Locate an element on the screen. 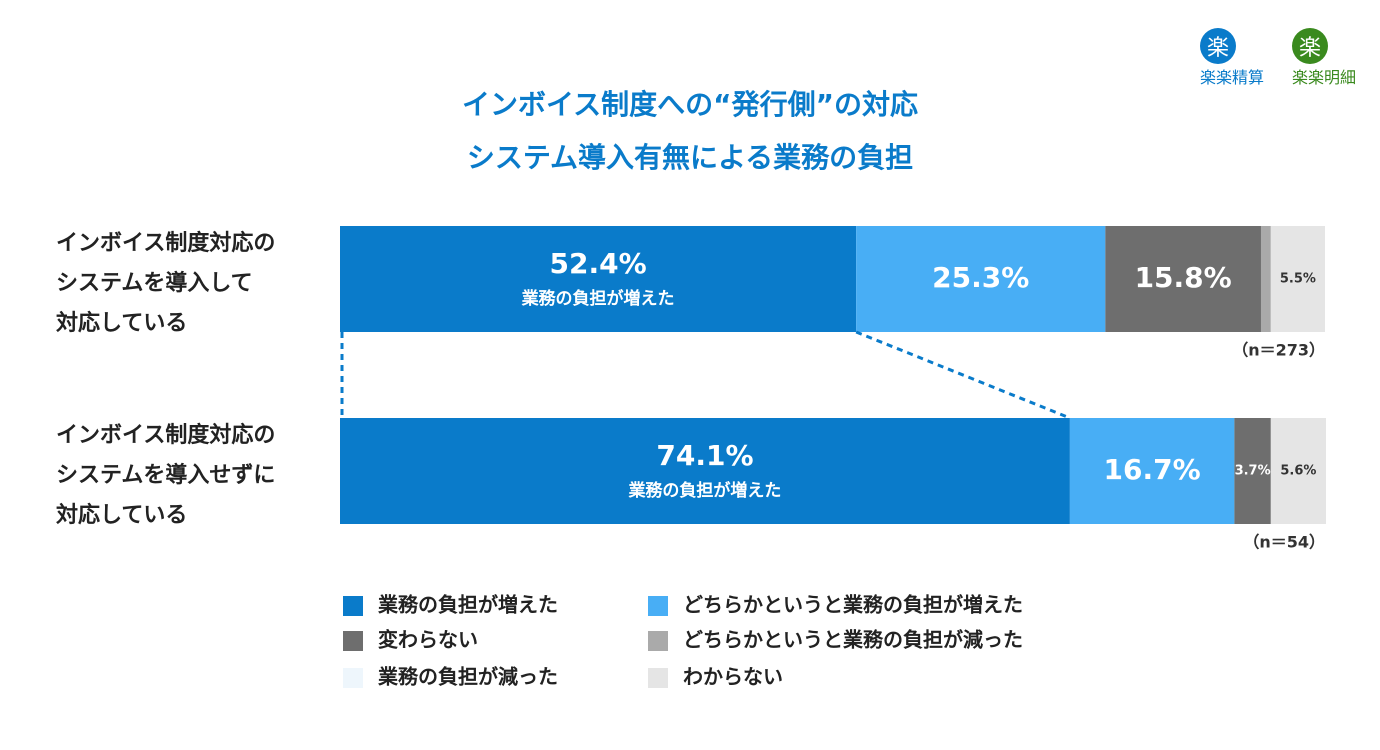 The image size is (1380, 750). row-label: インボイス制度対応の システムを導入して 対応している is located at coordinates (166, 283).